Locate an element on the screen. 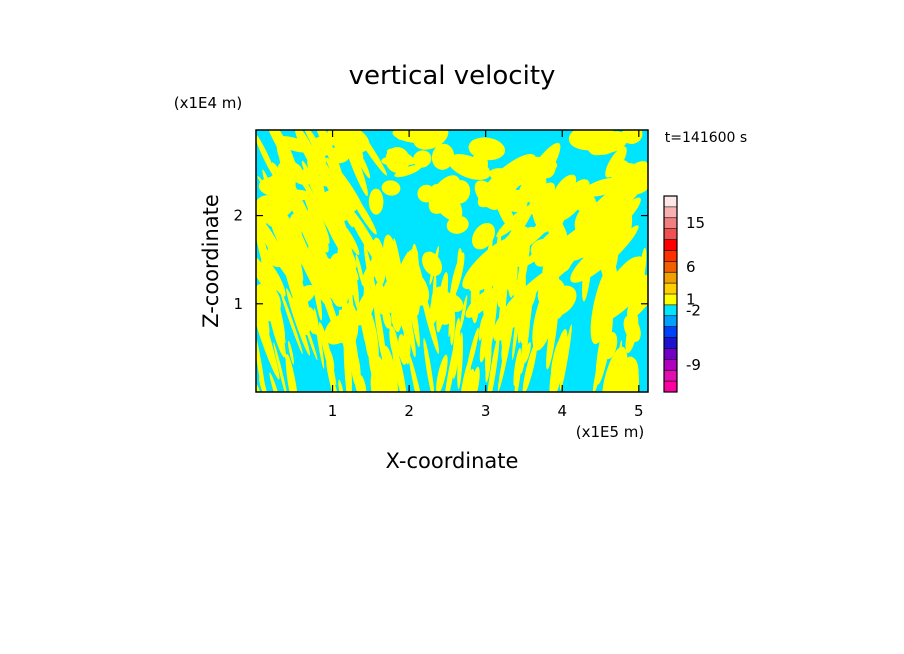  colorbar-tick-label: -2 is located at coordinates (693, 310).